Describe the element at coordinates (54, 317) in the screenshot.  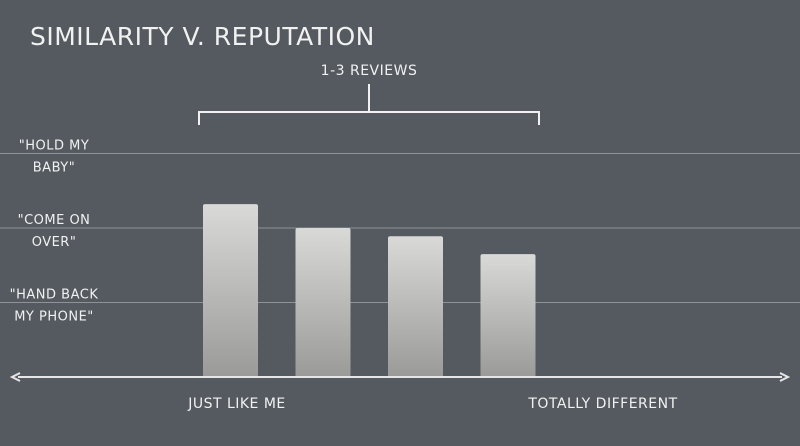
I see `y-level-label-1-line-2: MY PHONE"` at that location.